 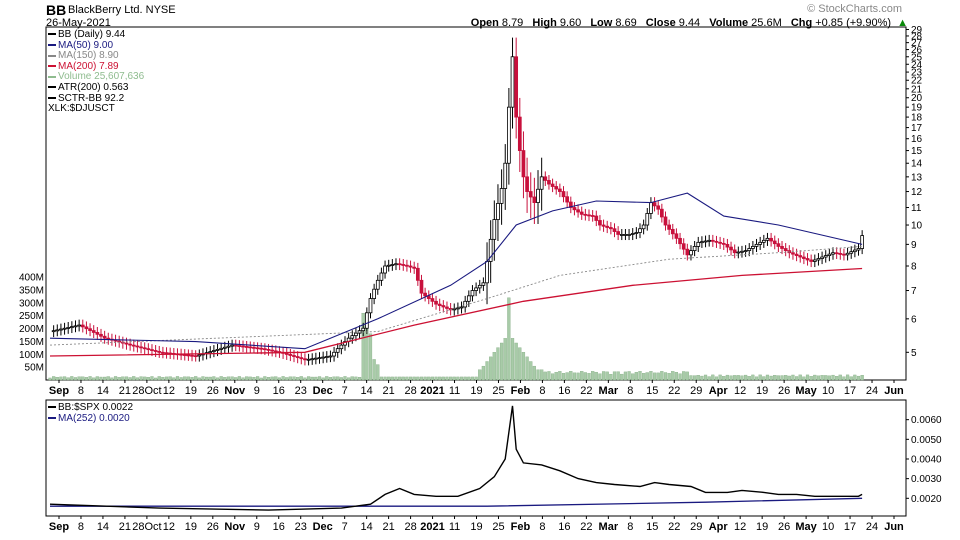 What do you see at coordinates (652, 391) in the screenshot?
I see `price-x-tick-label: 15` at bounding box center [652, 391].